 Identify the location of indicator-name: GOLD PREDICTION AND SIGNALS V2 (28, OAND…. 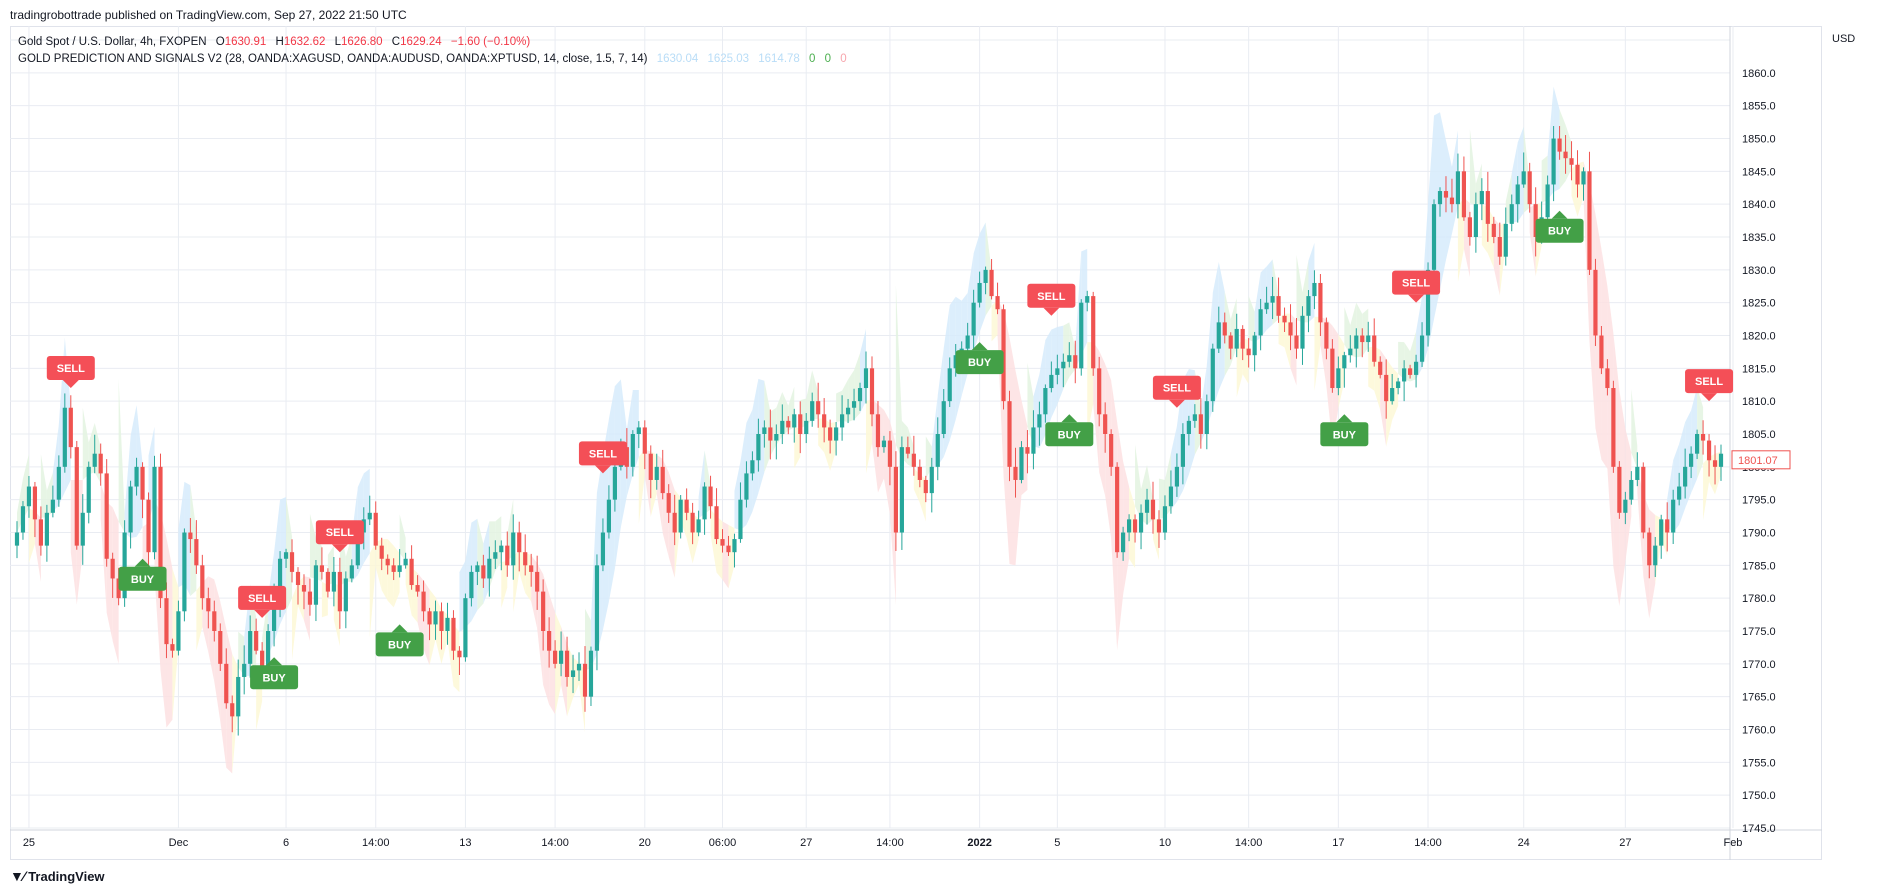
(333, 59).